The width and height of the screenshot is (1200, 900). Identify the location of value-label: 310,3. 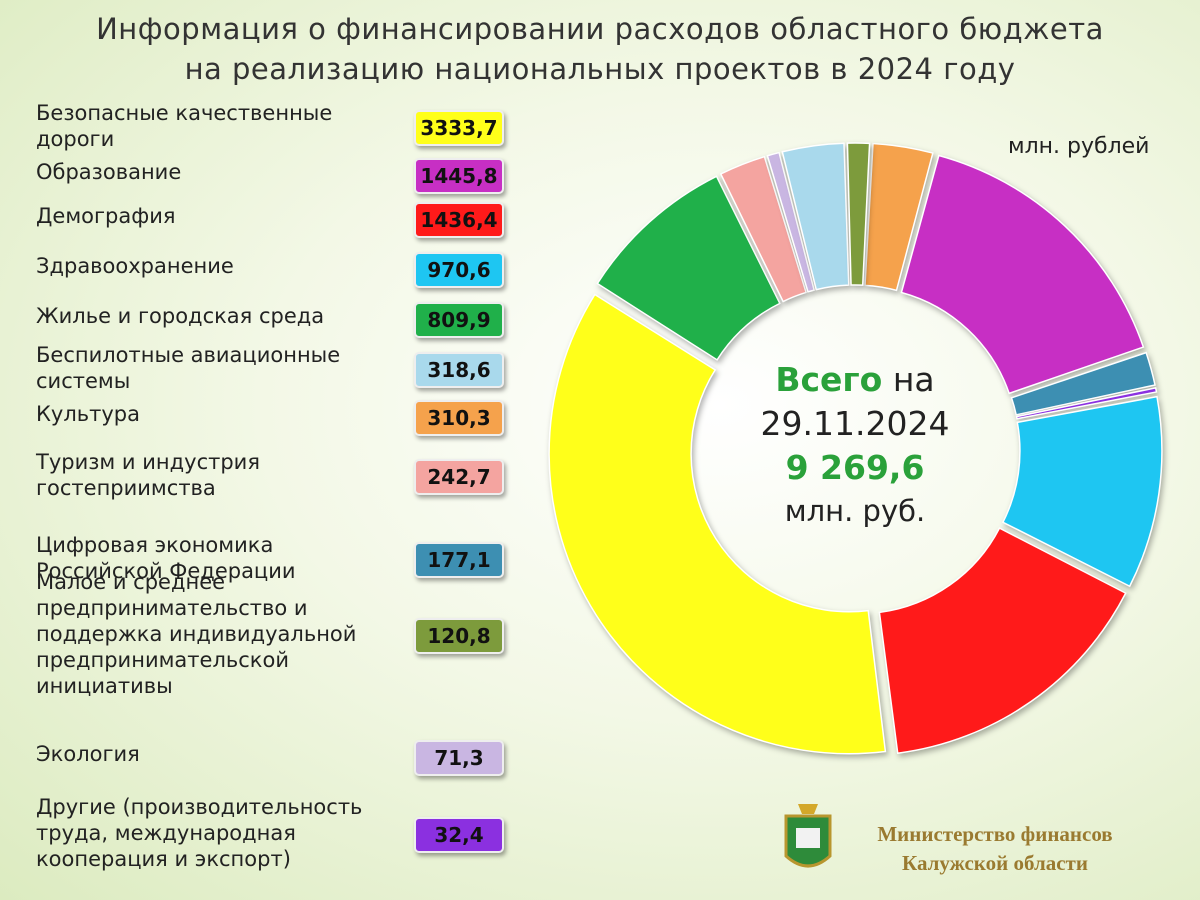
(459, 418).